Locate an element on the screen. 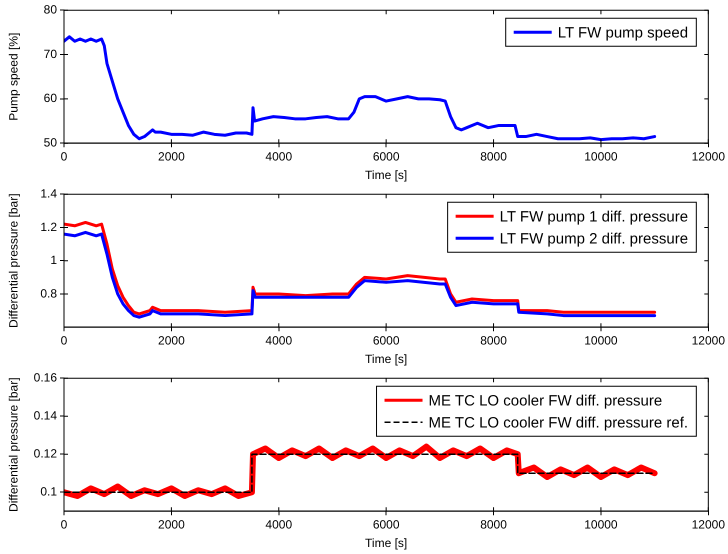 This screenshot has height=554, width=728. y-tick-label: 0.1 is located at coordinates (49, 491).